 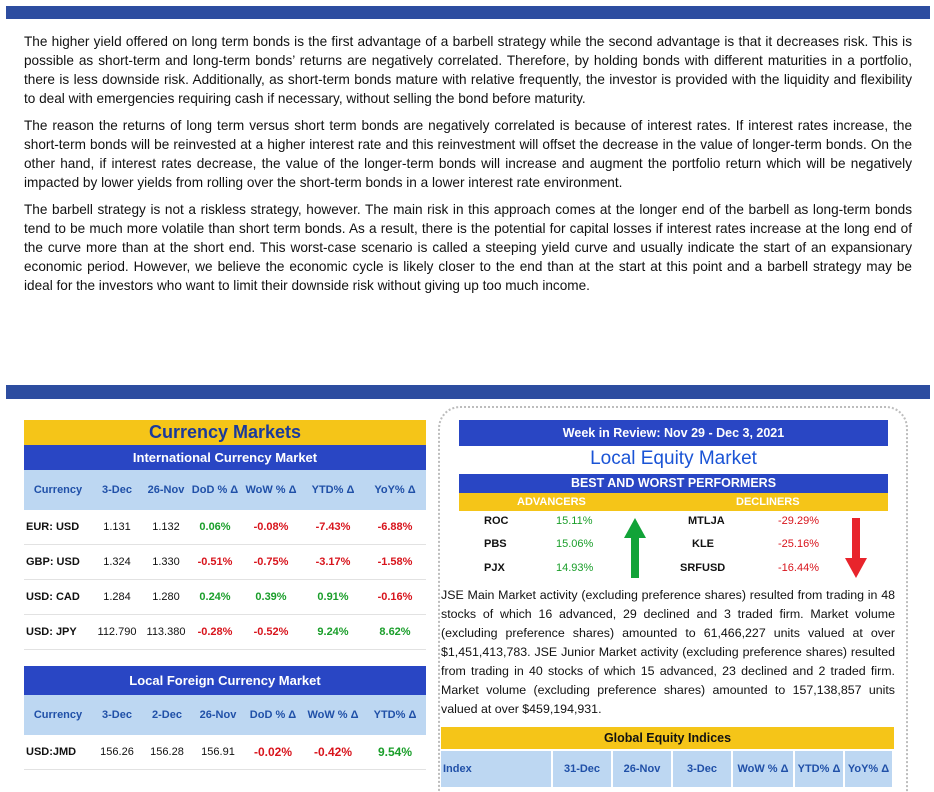 I want to click on down-arrow-icon, so click(x=856, y=548).